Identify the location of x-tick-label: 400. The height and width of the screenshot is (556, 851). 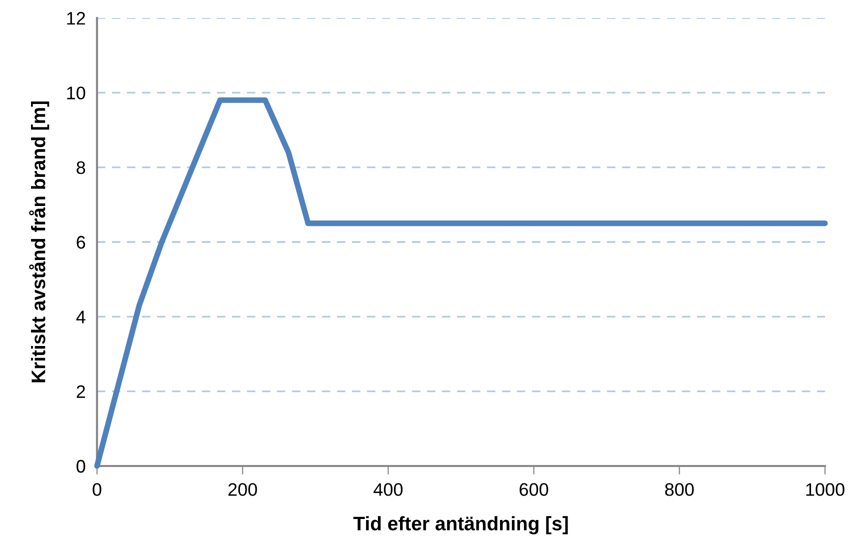
(388, 489).